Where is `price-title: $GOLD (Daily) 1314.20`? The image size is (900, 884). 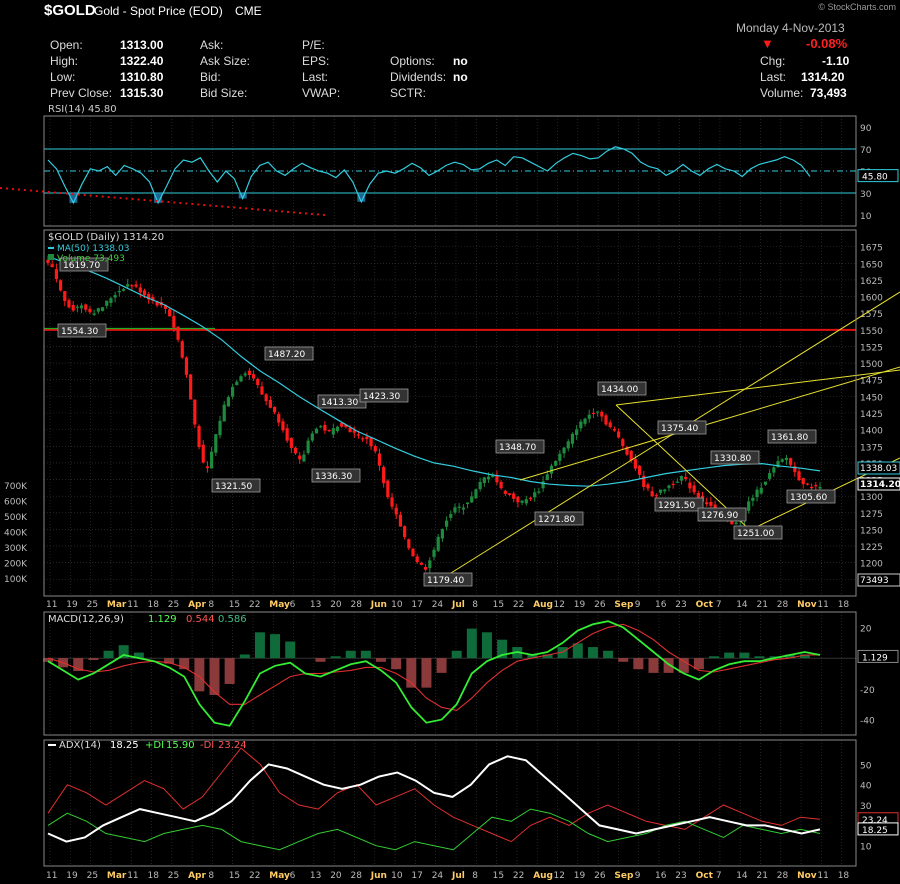
price-title: $GOLD (Daily) 1314.20 is located at coordinates (106, 237).